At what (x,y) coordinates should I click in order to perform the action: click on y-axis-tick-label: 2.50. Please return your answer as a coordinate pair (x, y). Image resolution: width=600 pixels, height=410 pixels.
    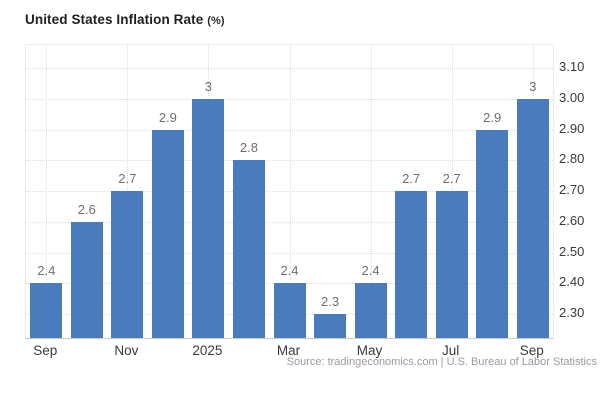
    Looking at the image, I should click on (572, 251).